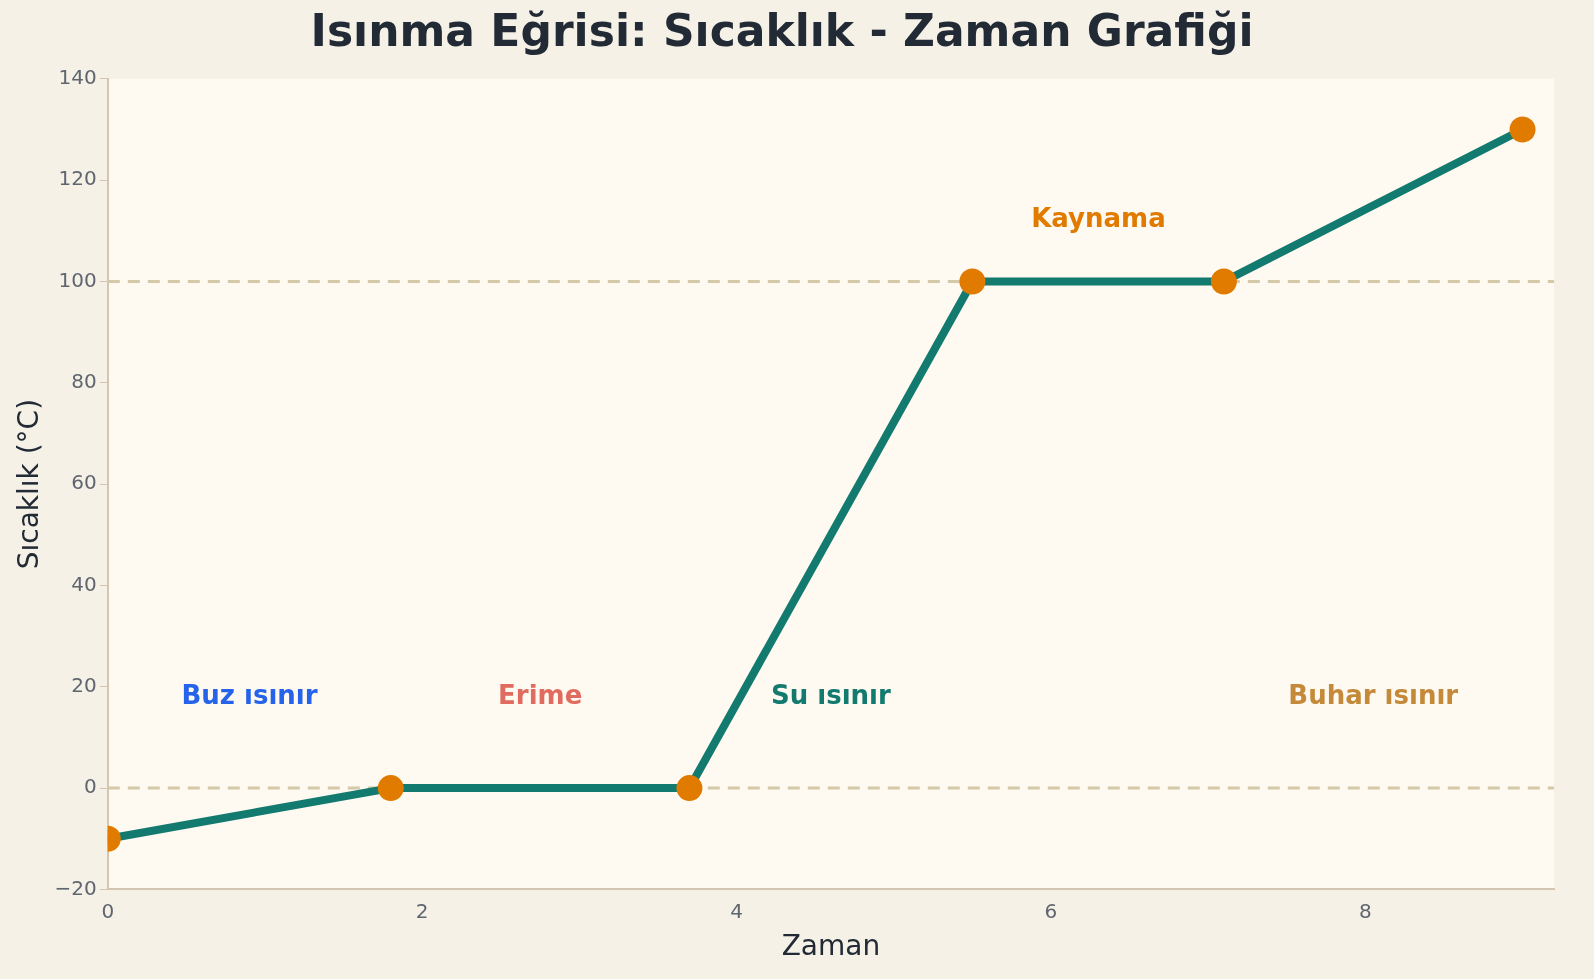 This screenshot has width=1594, height=979. What do you see at coordinates (108, 910) in the screenshot?
I see `x-tick-label: 0` at bounding box center [108, 910].